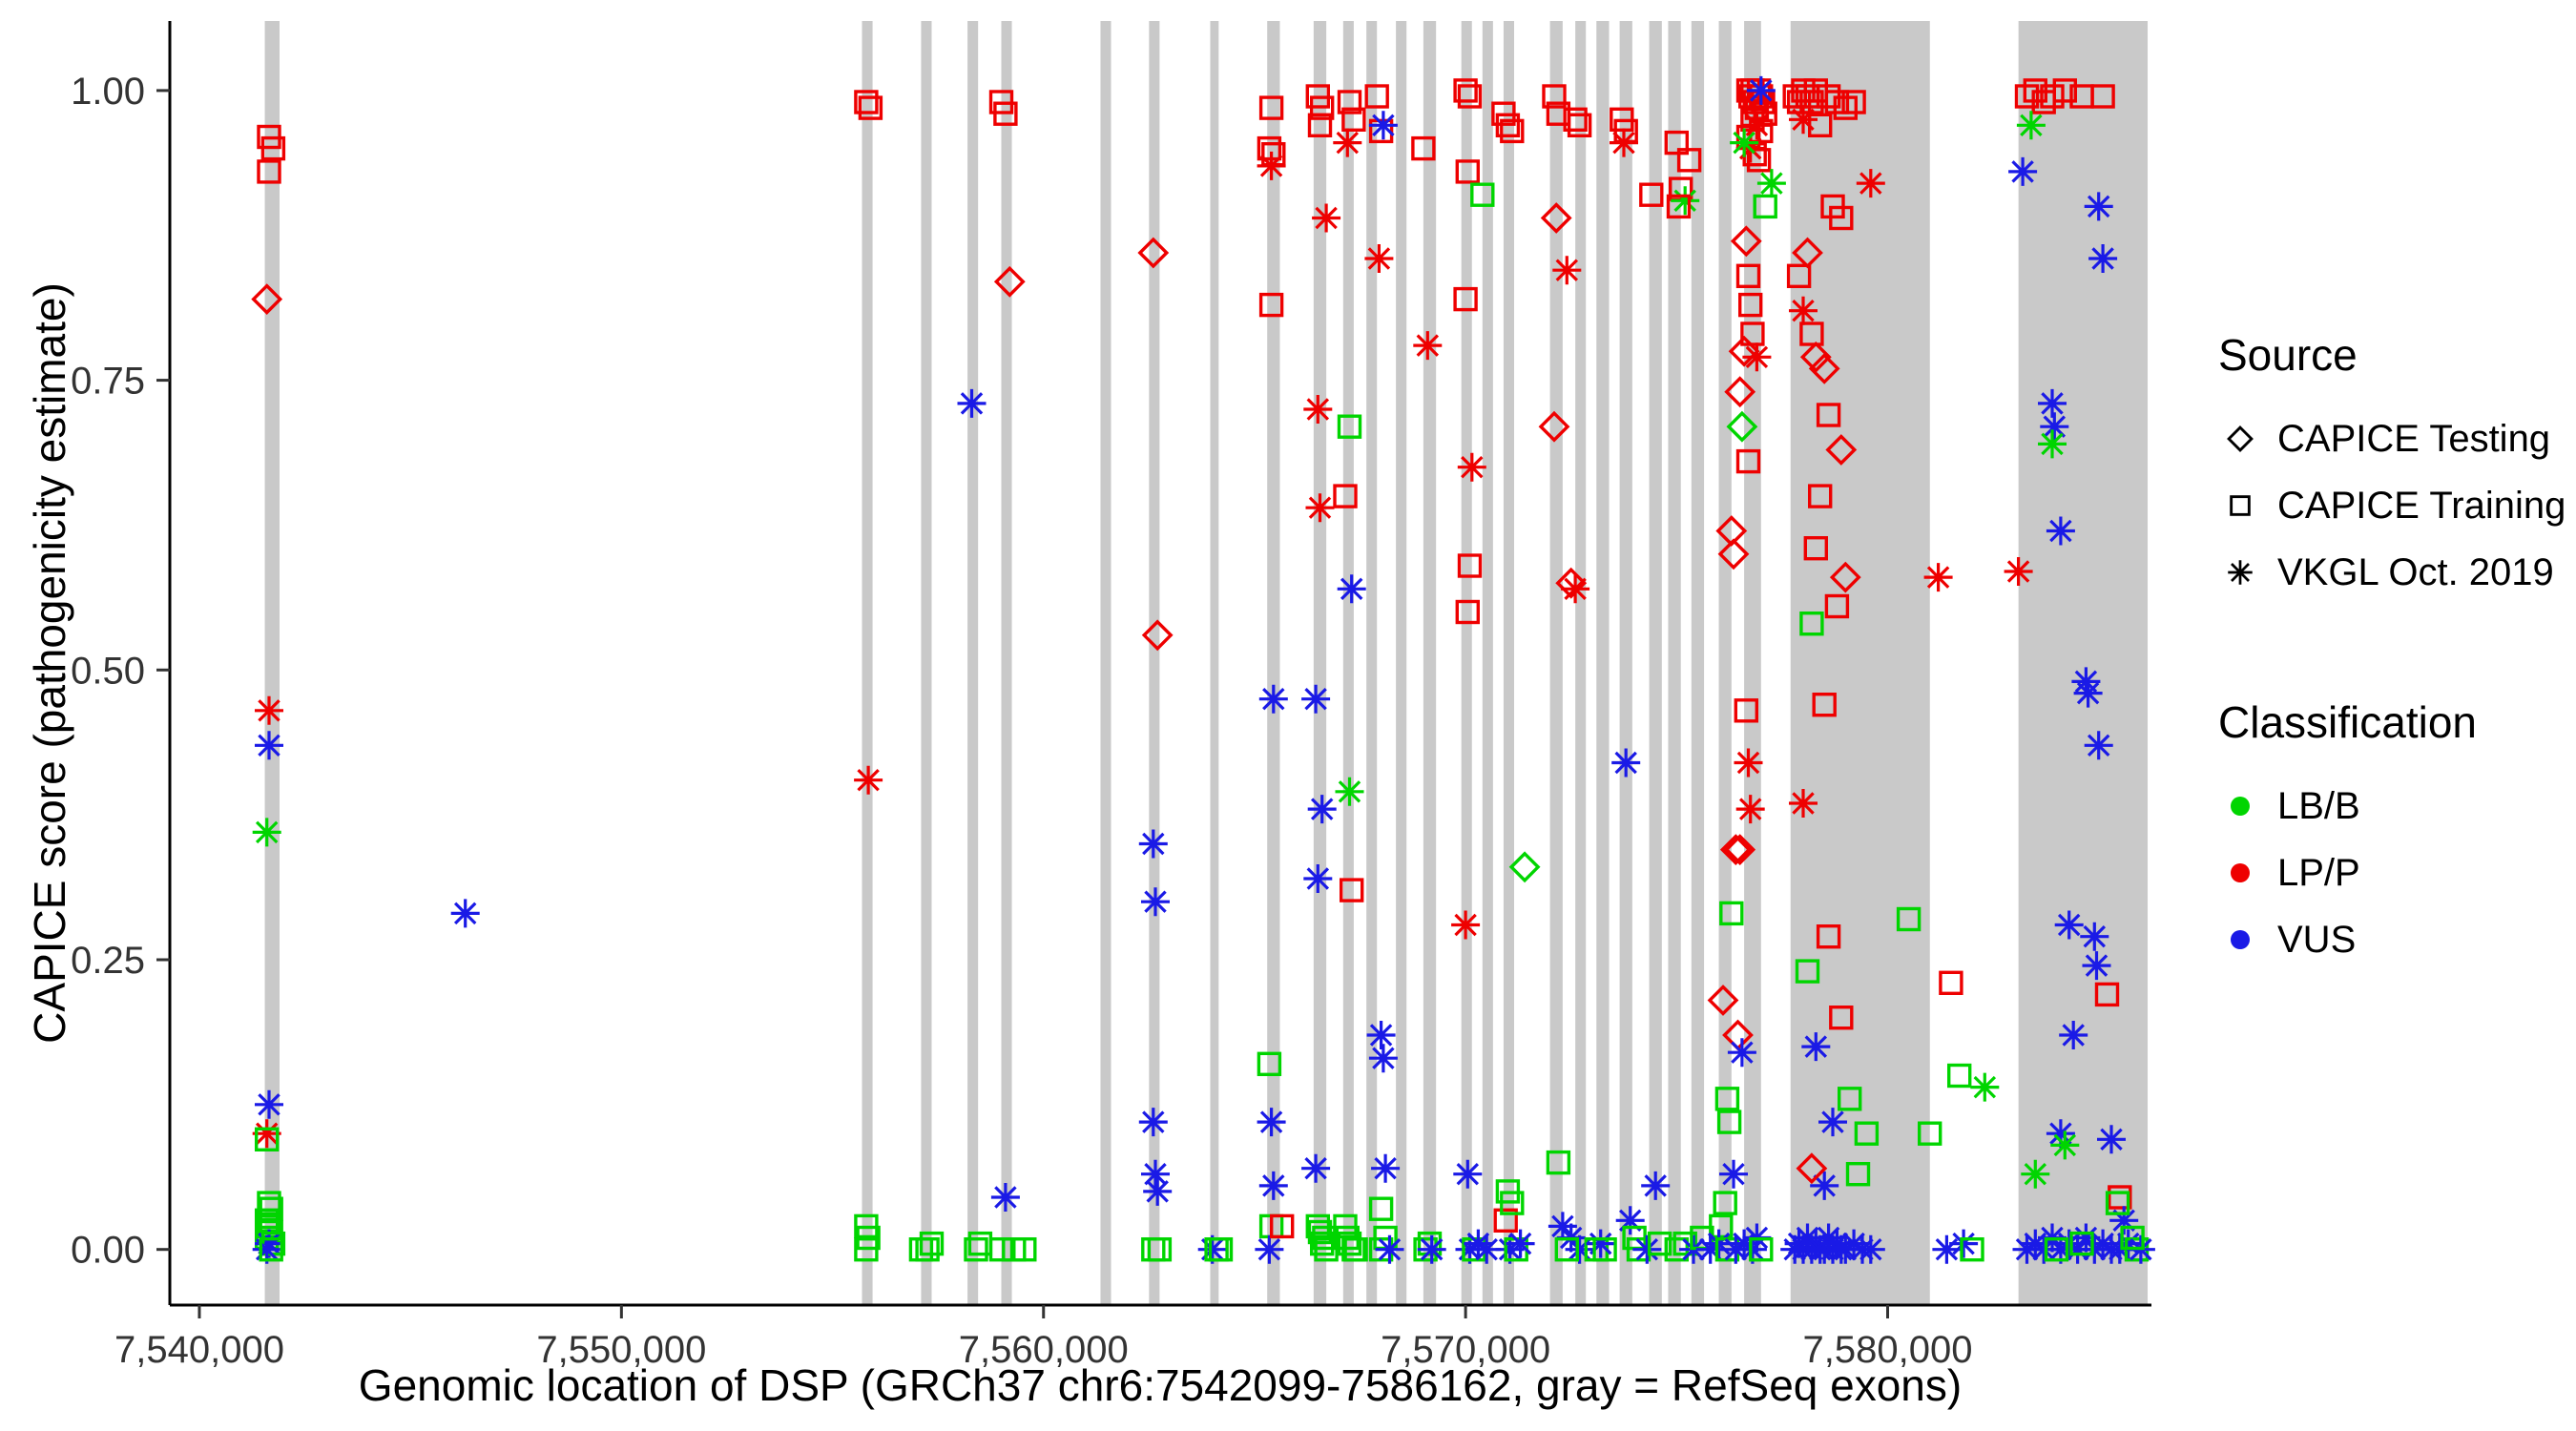  I want to click on legend-item-label: LB/B, so click(2318, 805).